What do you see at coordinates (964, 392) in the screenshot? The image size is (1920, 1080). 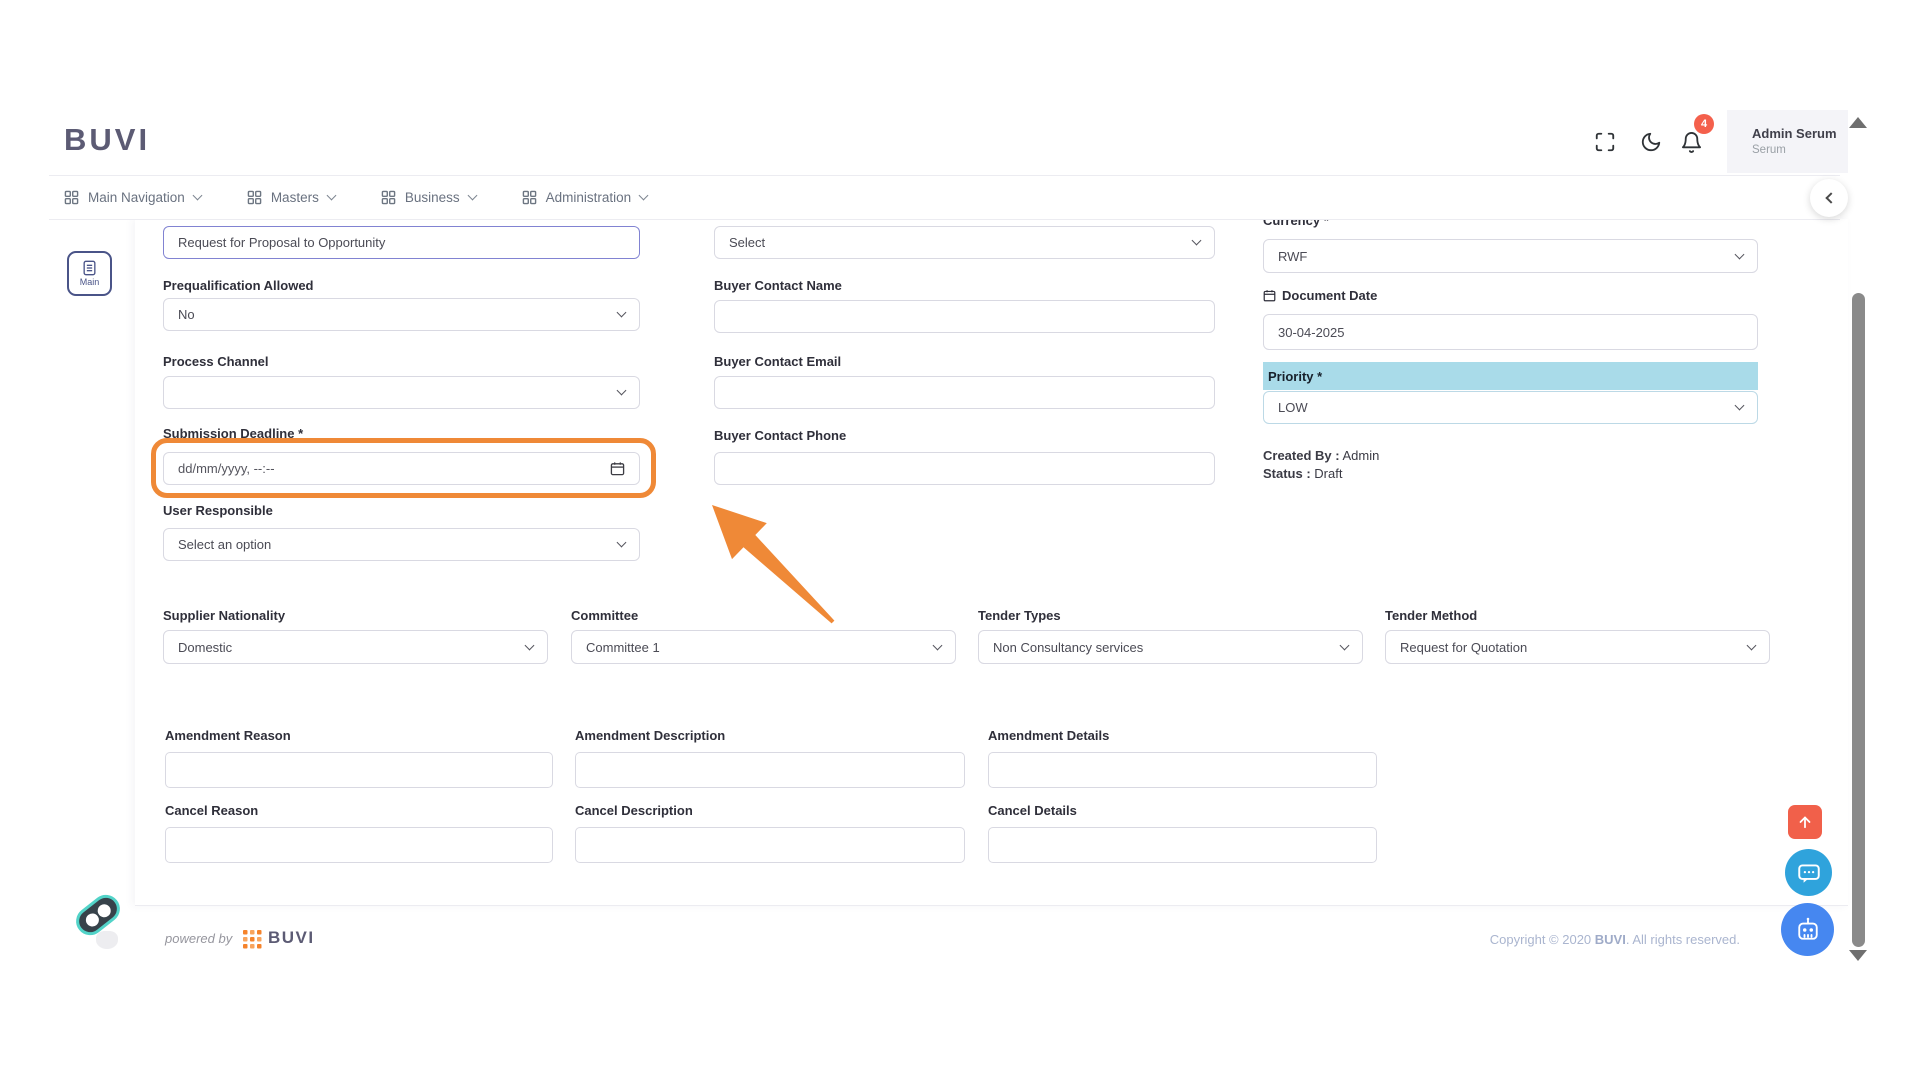 I see `buyer-contact-email-input` at bounding box center [964, 392].